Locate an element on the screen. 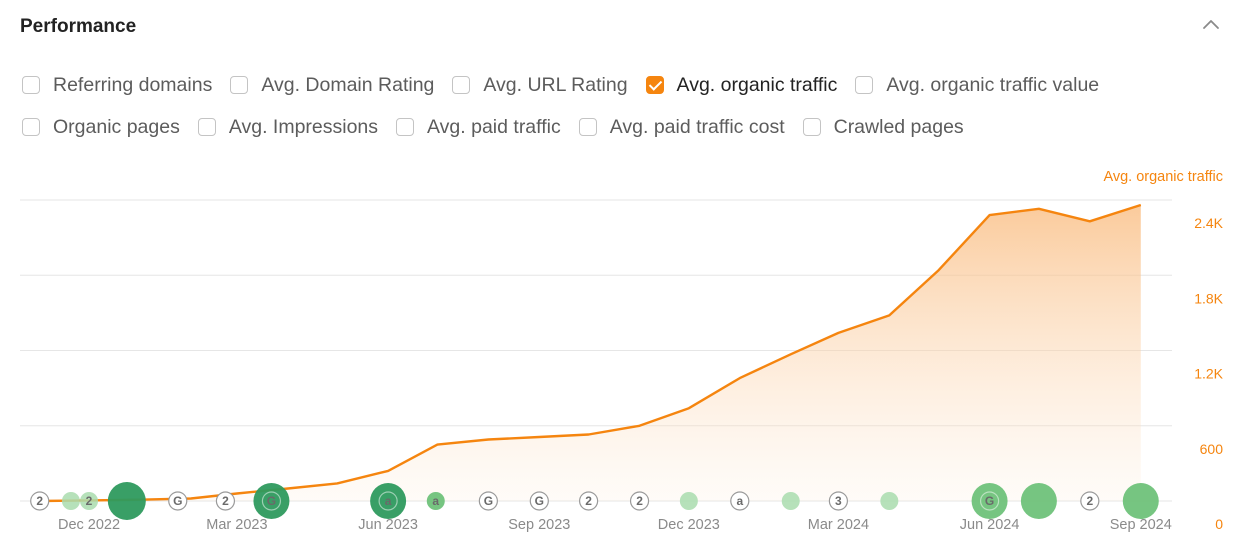  y-tick-label: 1.8K is located at coordinates (1208, 298).